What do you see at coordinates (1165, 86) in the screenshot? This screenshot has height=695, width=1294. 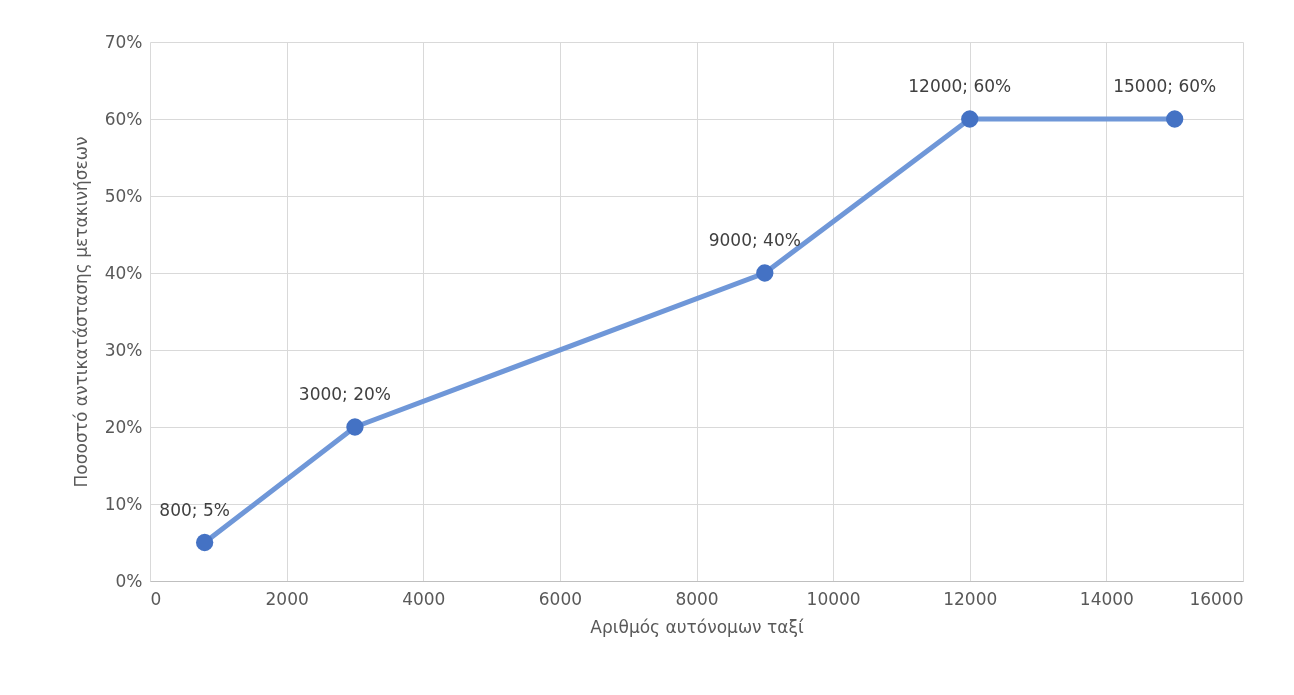 I see `data-label: 15000; 60%` at bounding box center [1165, 86].